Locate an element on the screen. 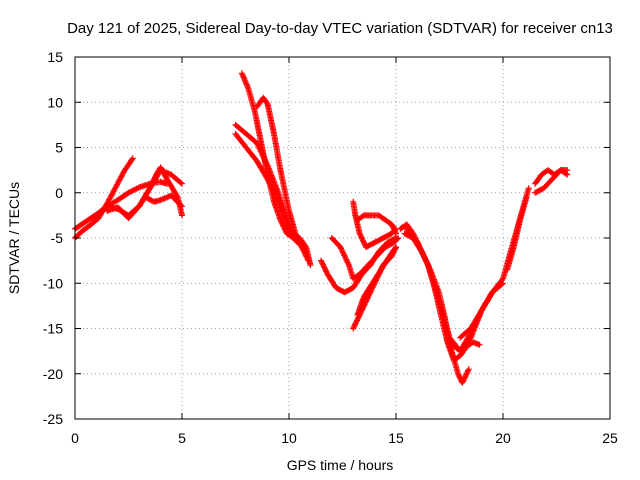 This screenshot has height=480, width=640. y-tick-label: -15 is located at coordinates (53, 329).